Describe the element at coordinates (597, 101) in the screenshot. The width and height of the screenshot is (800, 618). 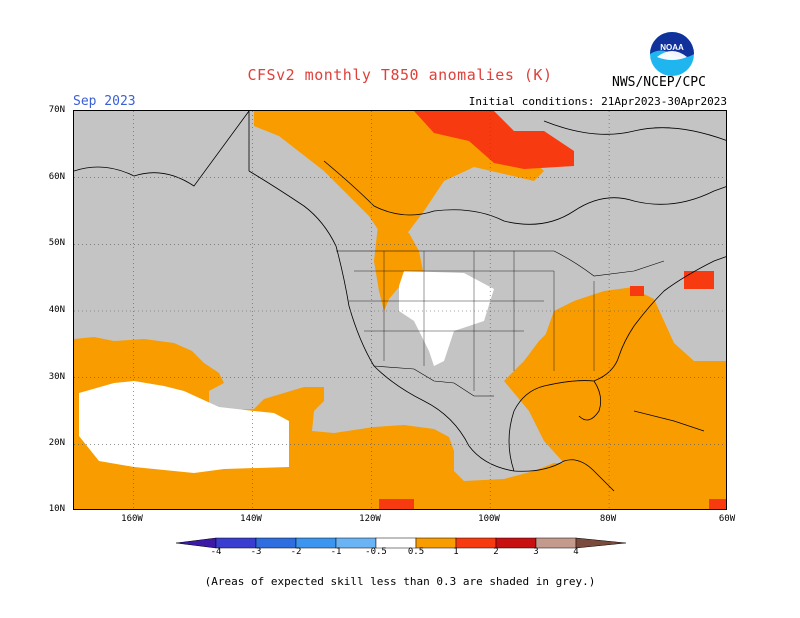
I see `initial-conditions: Initial conditions: 21Apr2023-30Apr2023` at that location.